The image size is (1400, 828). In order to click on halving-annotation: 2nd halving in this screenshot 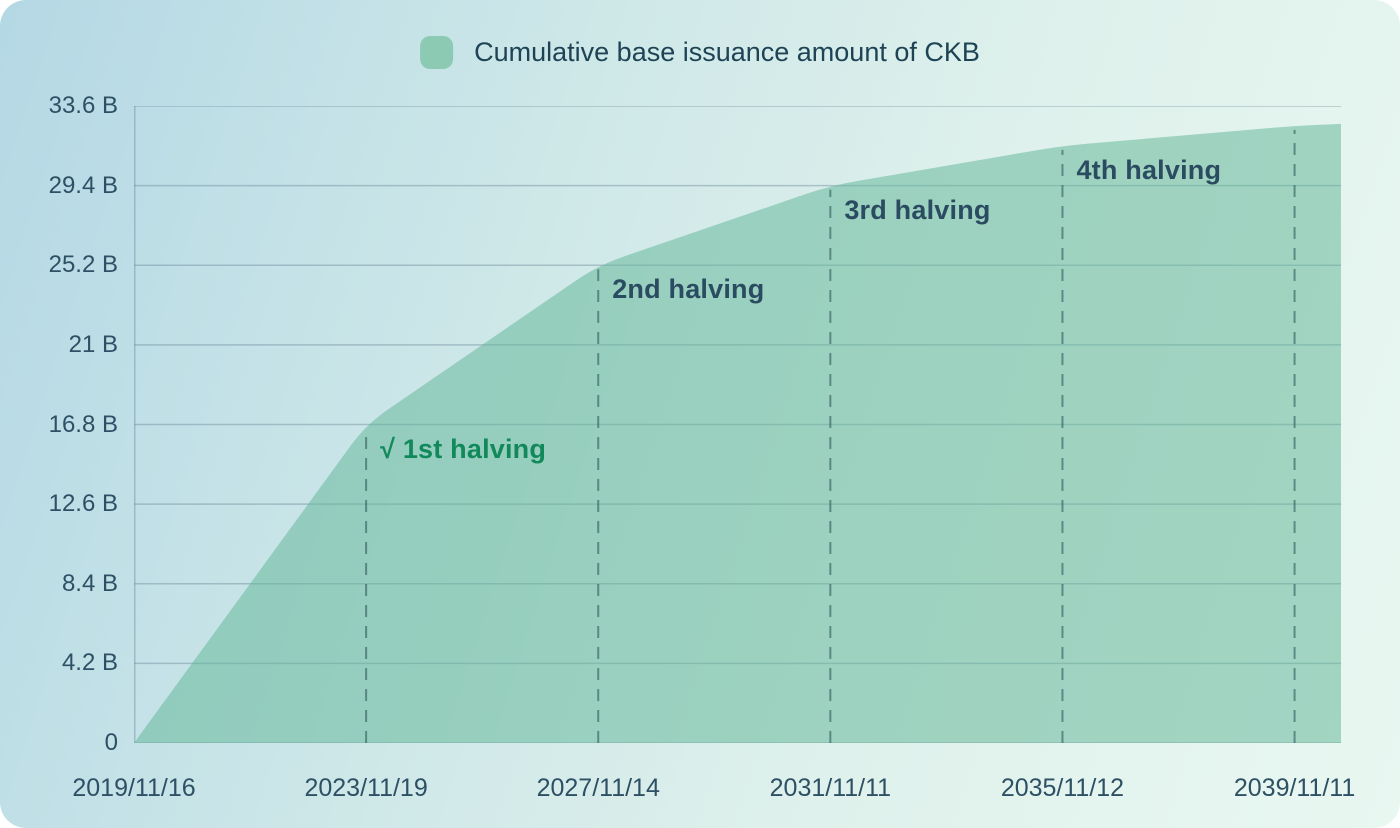, I will do `click(688, 289)`.